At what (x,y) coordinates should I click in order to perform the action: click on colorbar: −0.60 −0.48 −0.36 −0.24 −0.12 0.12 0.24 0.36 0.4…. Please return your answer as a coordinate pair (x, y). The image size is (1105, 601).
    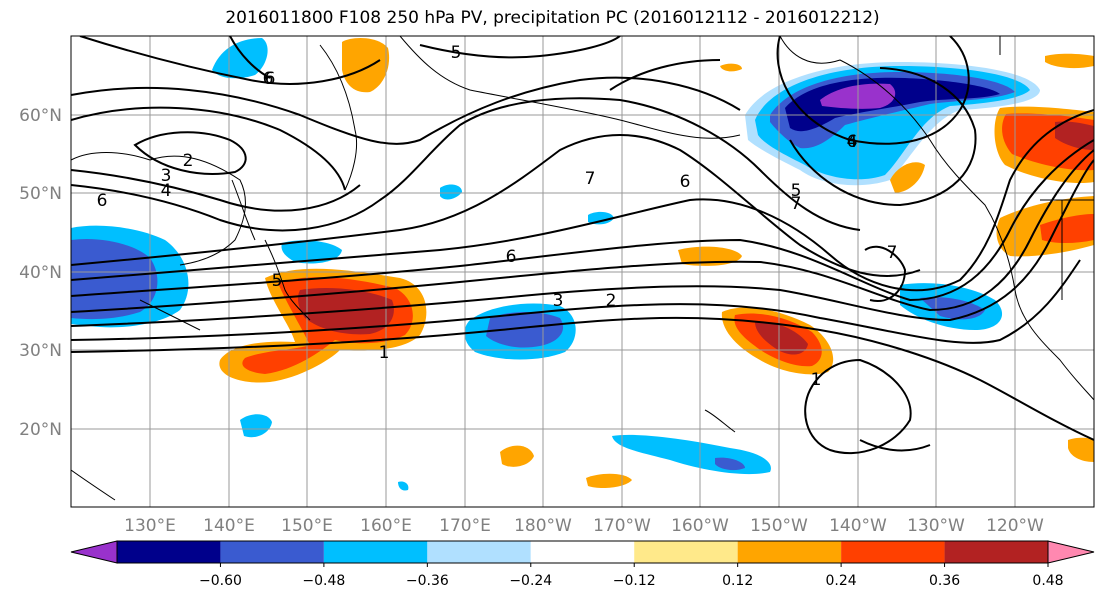
    Looking at the image, I should click on (582, 564).